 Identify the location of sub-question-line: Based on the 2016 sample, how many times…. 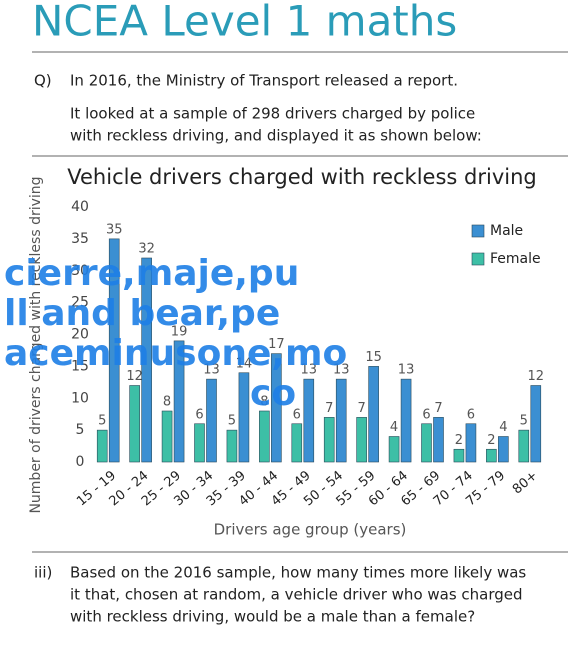
(298, 573).